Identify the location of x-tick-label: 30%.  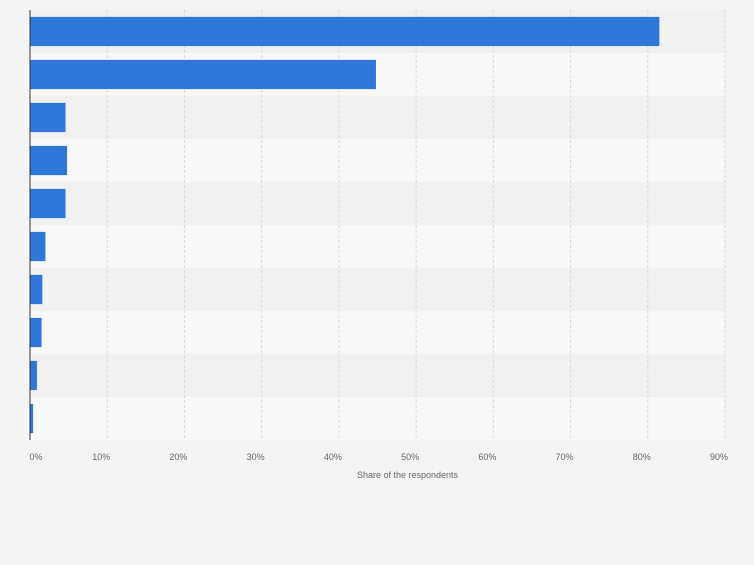
(256, 457).